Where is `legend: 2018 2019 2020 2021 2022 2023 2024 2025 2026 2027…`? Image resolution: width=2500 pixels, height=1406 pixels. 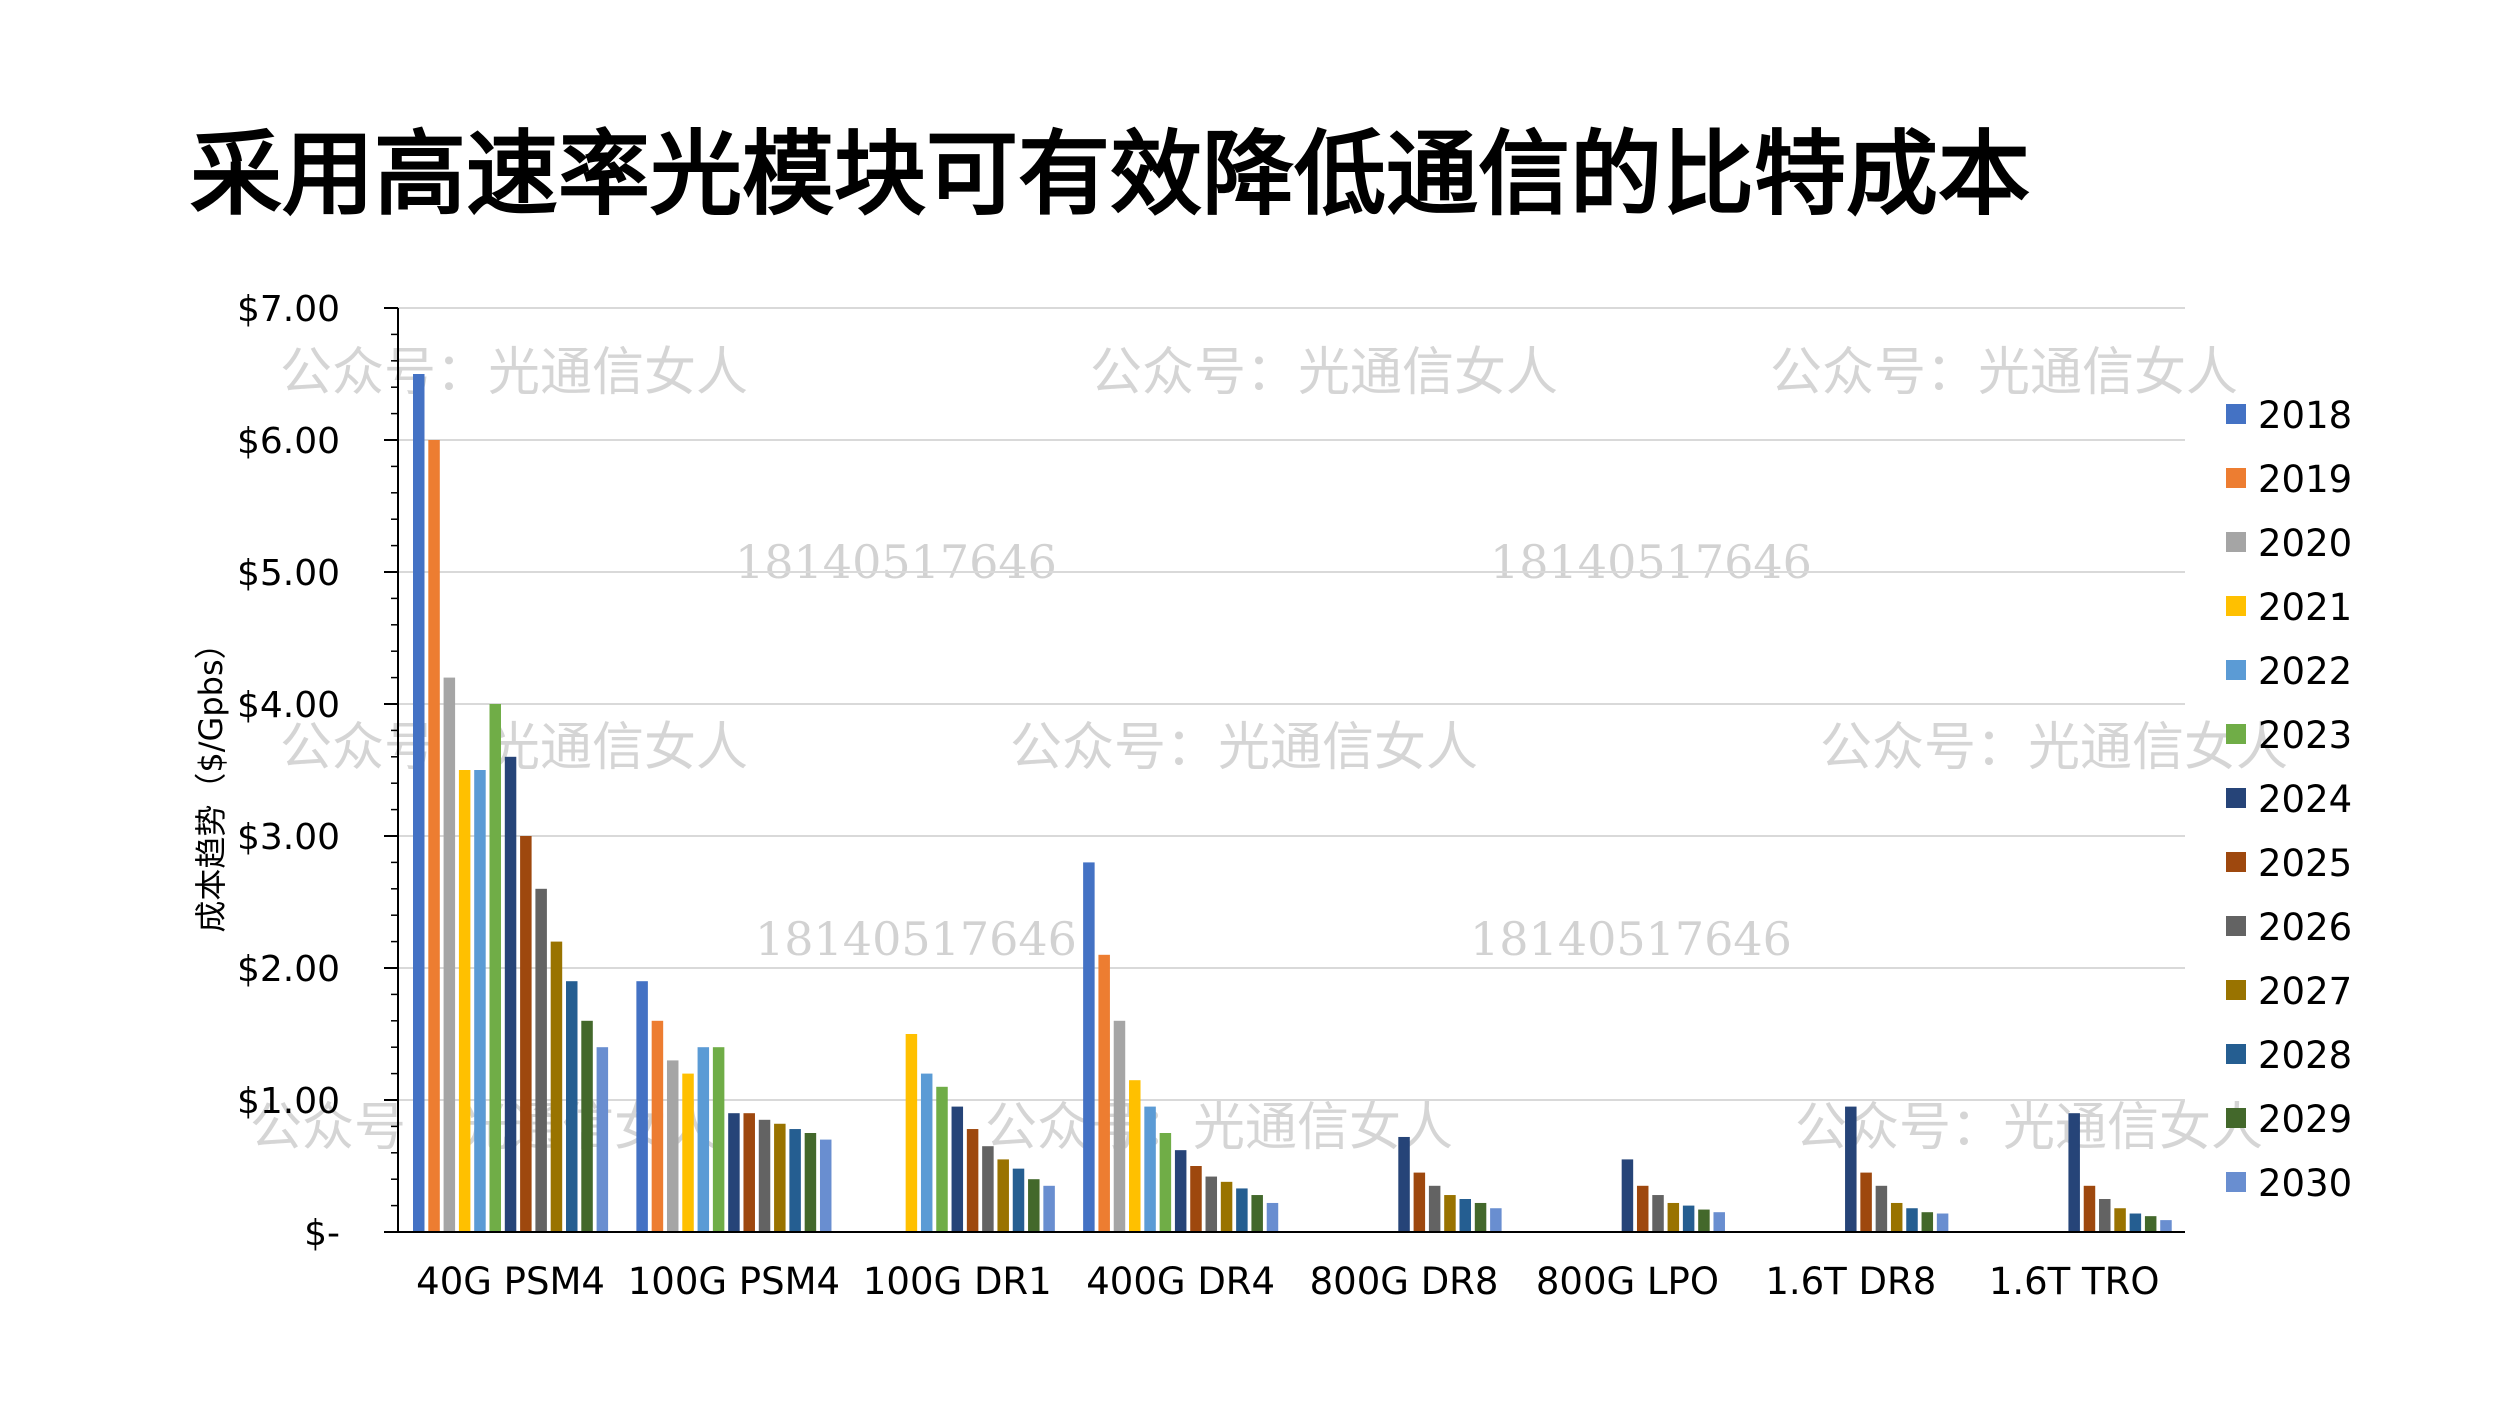
legend: 2018 2019 2020 2021 2022 2023 2024 2025 2026 2027… is located at coordinates (2289, 799).